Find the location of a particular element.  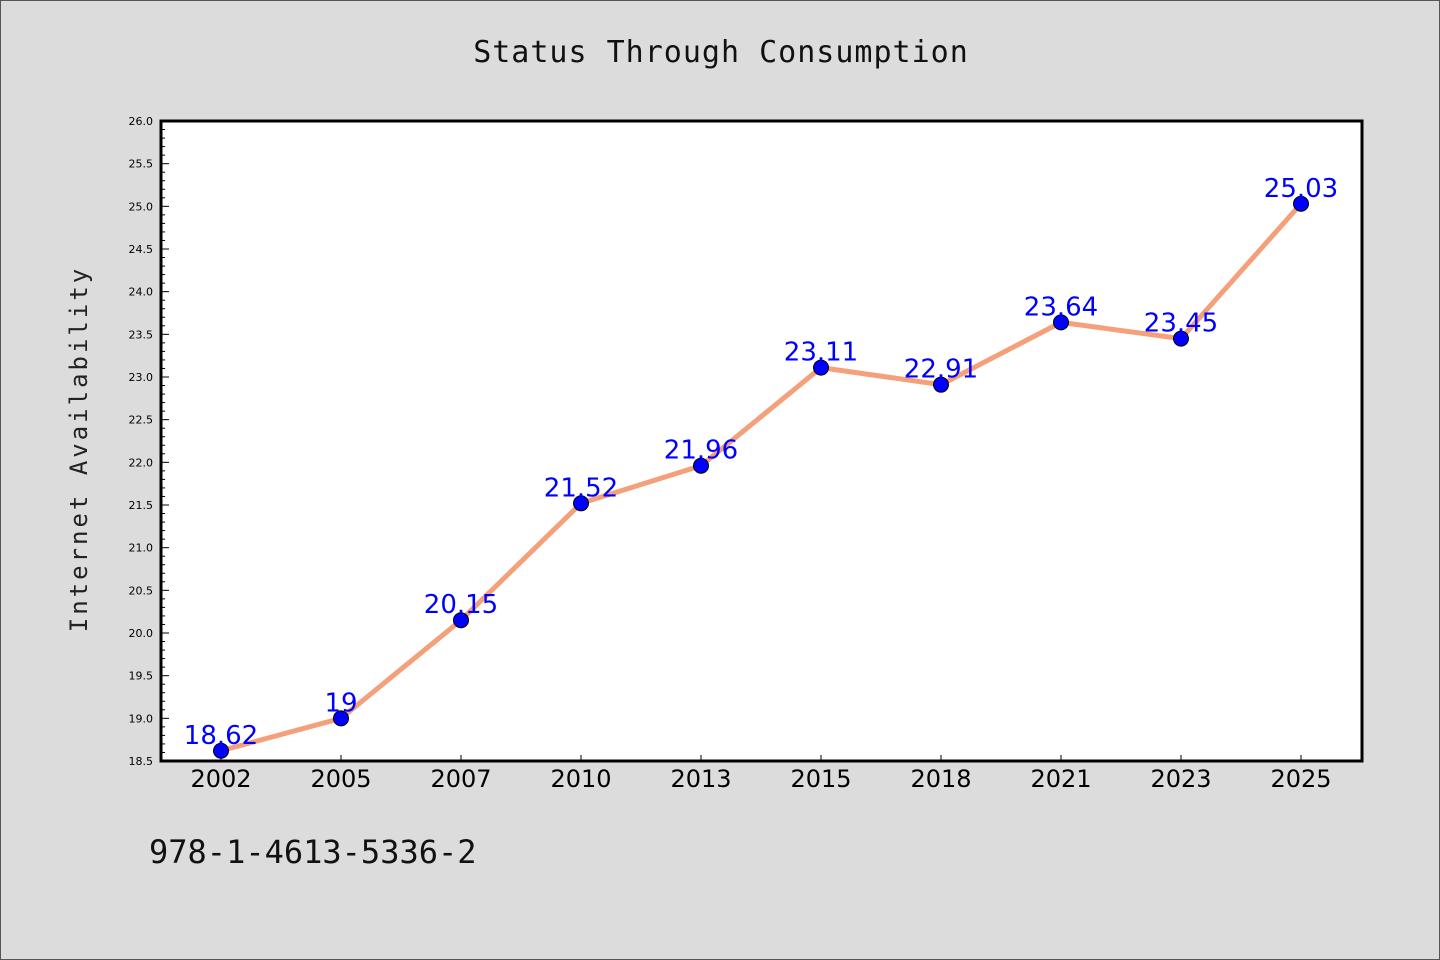

y-tick-label: 21.5 is located at coordinates (141, 505).